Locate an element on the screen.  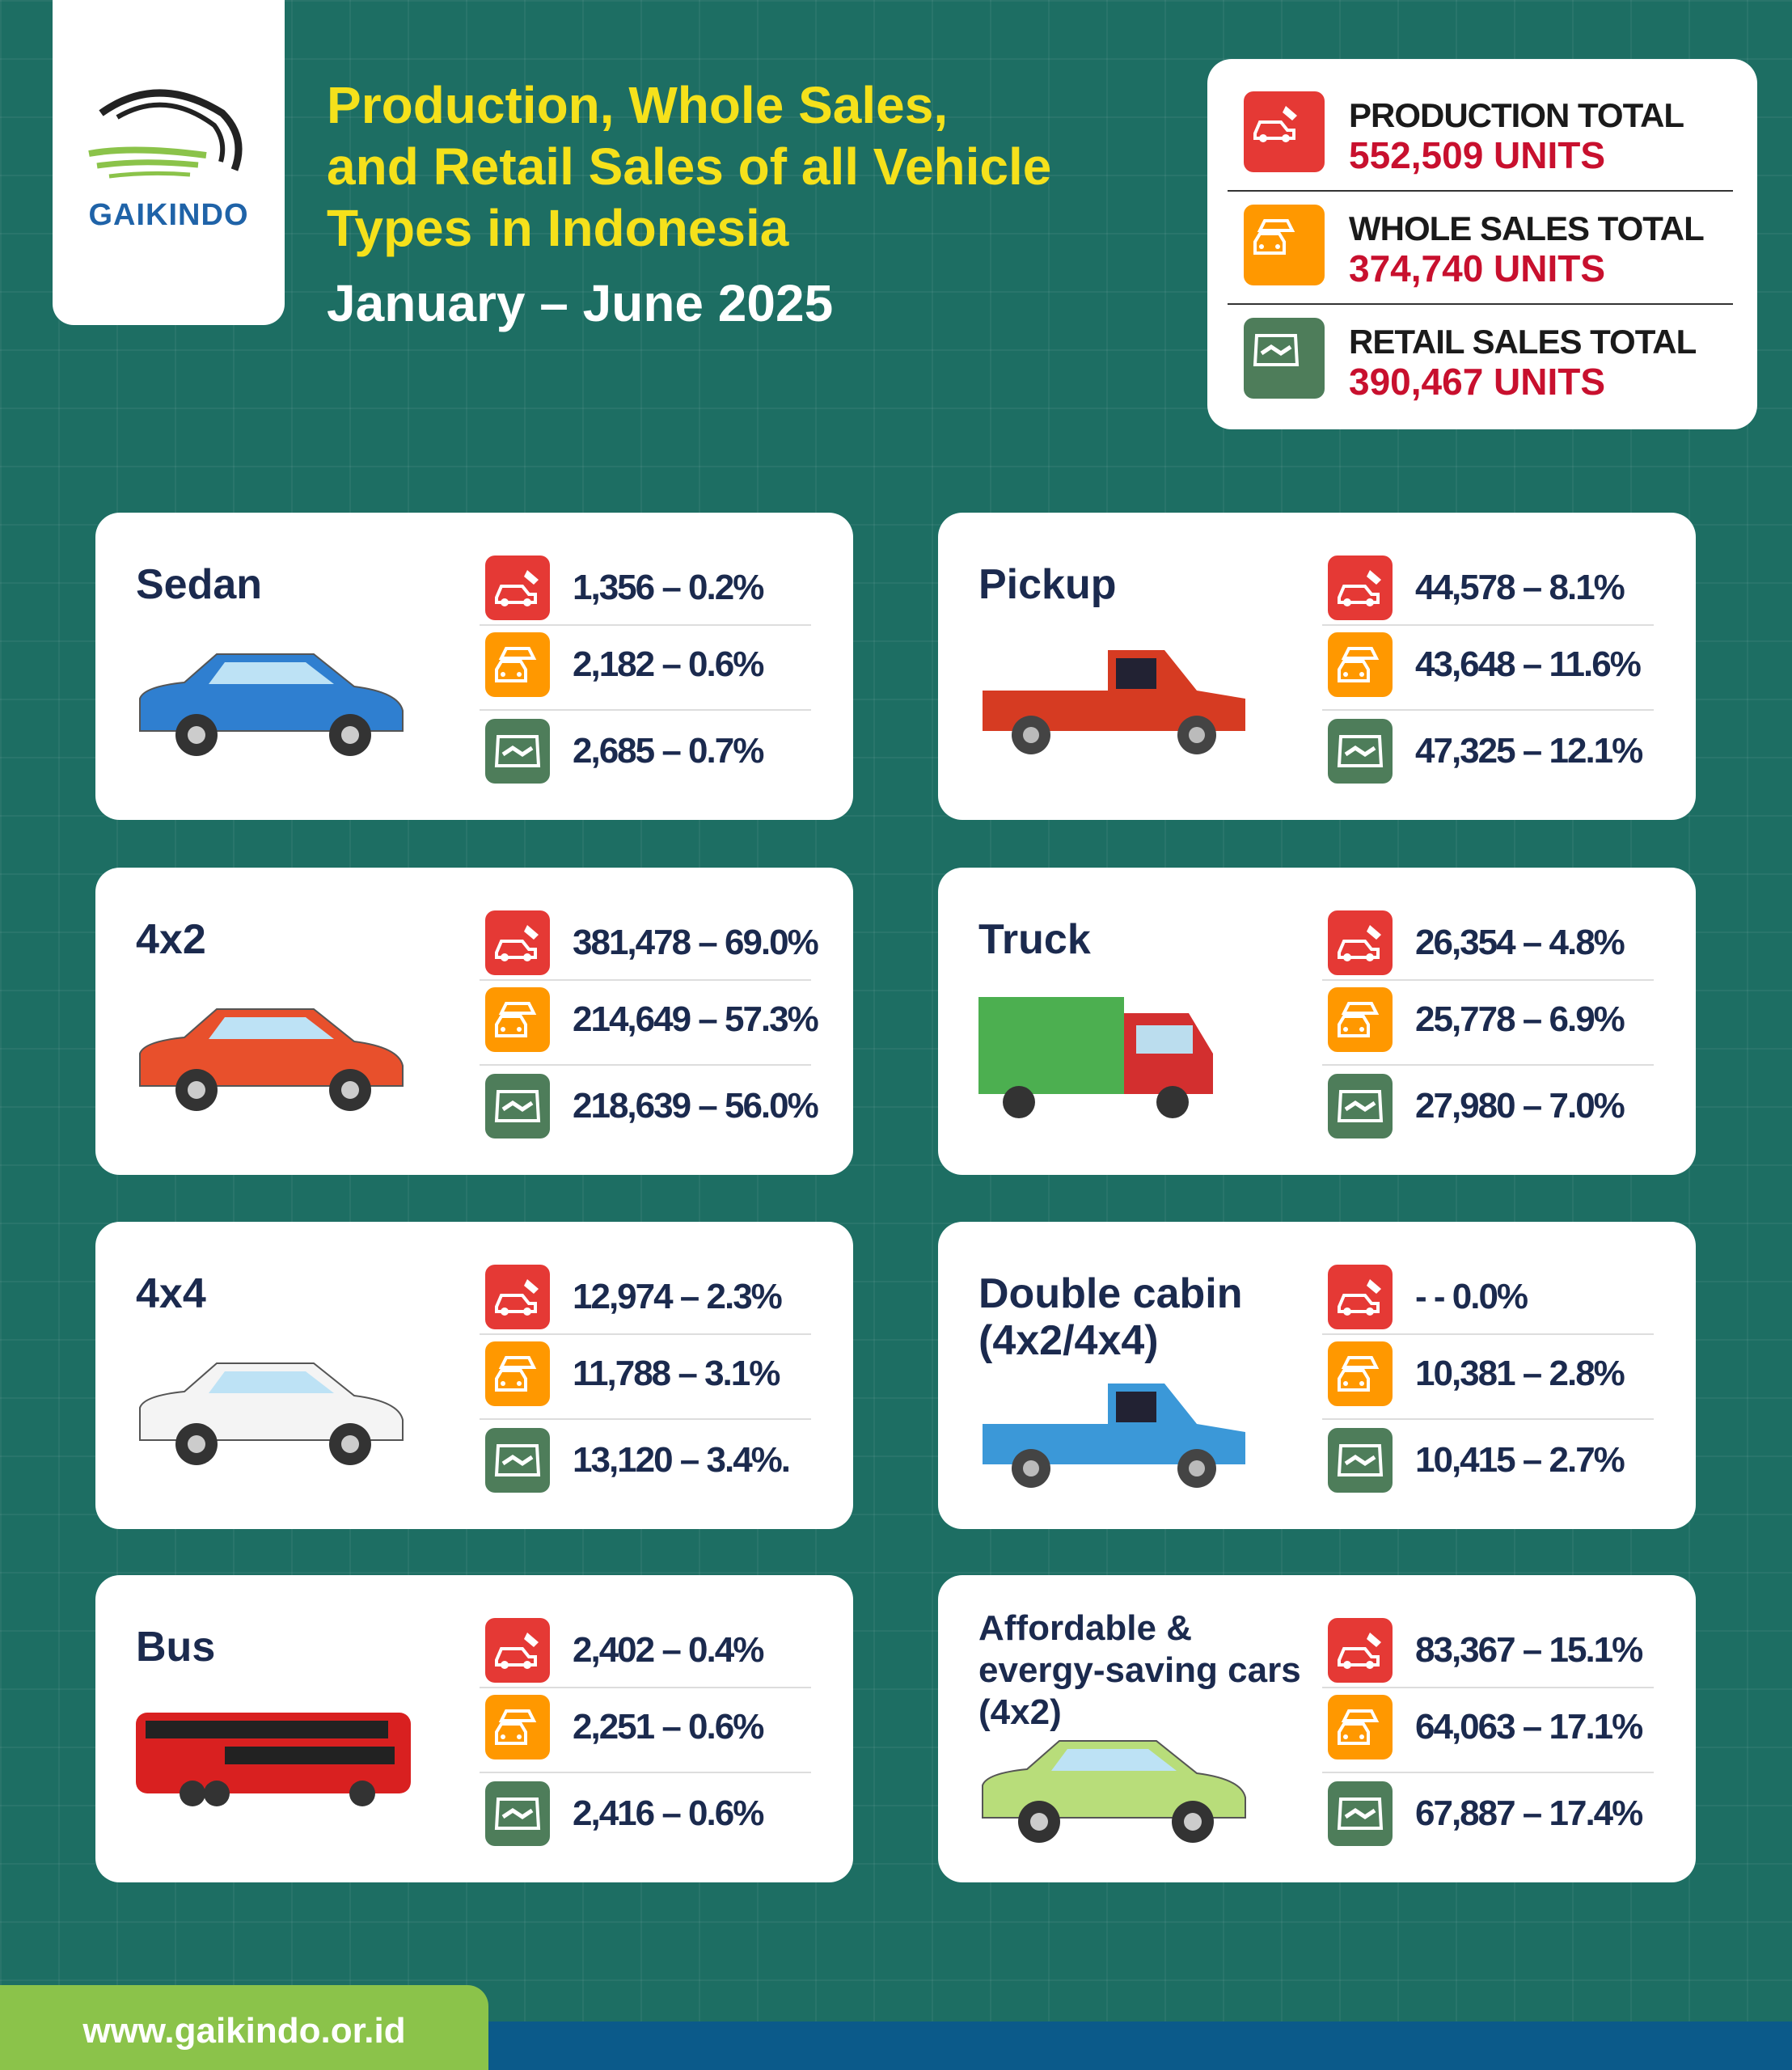
logo-card: GAIKINDO is located at coordinates (169, 162).